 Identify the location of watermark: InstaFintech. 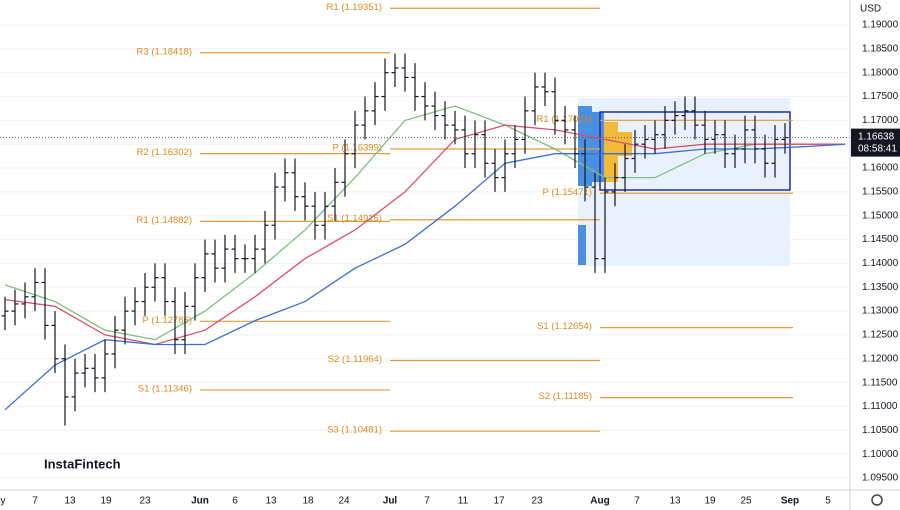
(82, 463).